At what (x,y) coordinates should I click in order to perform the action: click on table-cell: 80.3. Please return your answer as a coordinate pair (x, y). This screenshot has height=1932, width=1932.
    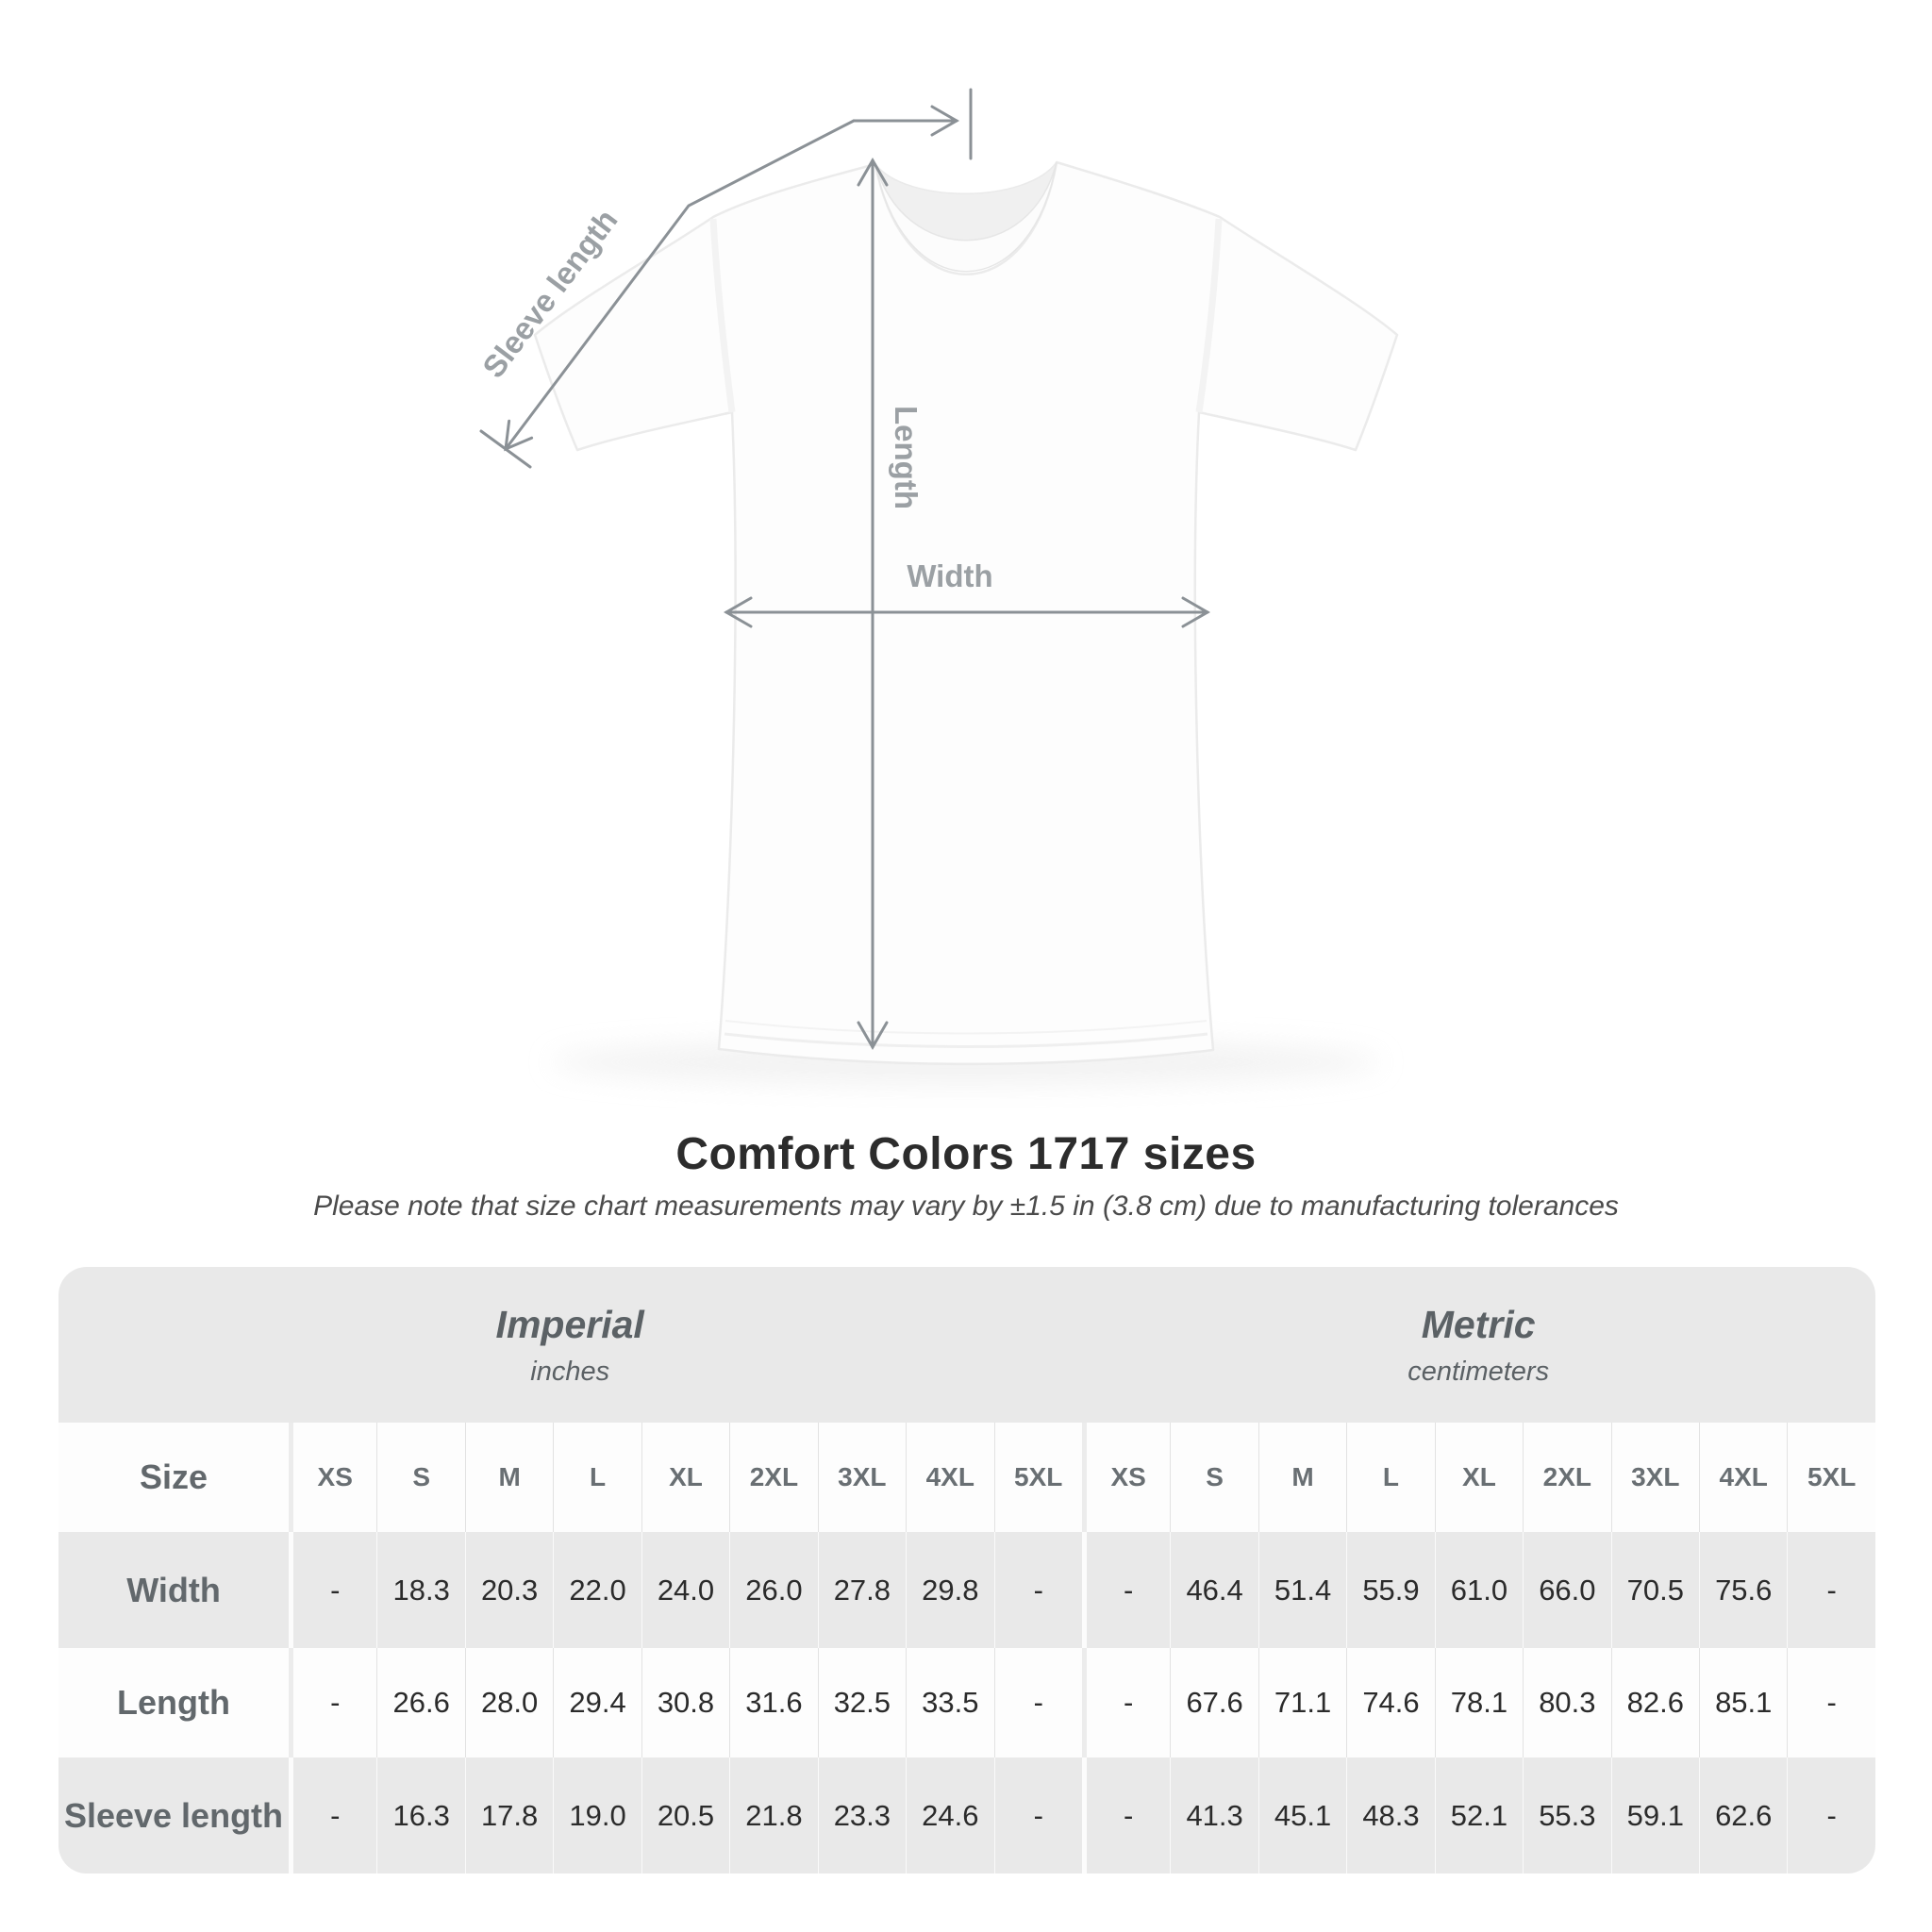
    Looking at the image, I should click on (1567, 1702).